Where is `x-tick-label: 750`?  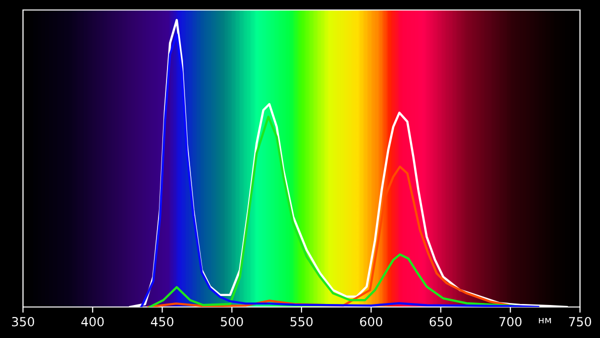 x-tick-label: 750 is located at coordinates (580, 321).